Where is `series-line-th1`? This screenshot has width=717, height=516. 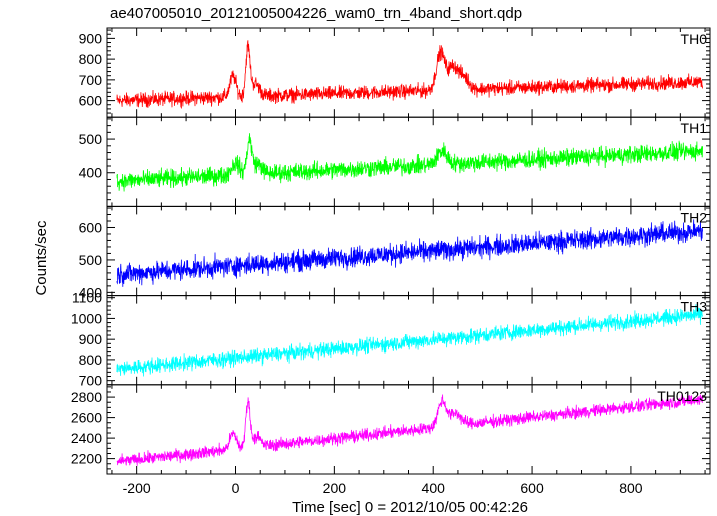
series-line-th1 is located at coordinates (409, 162).